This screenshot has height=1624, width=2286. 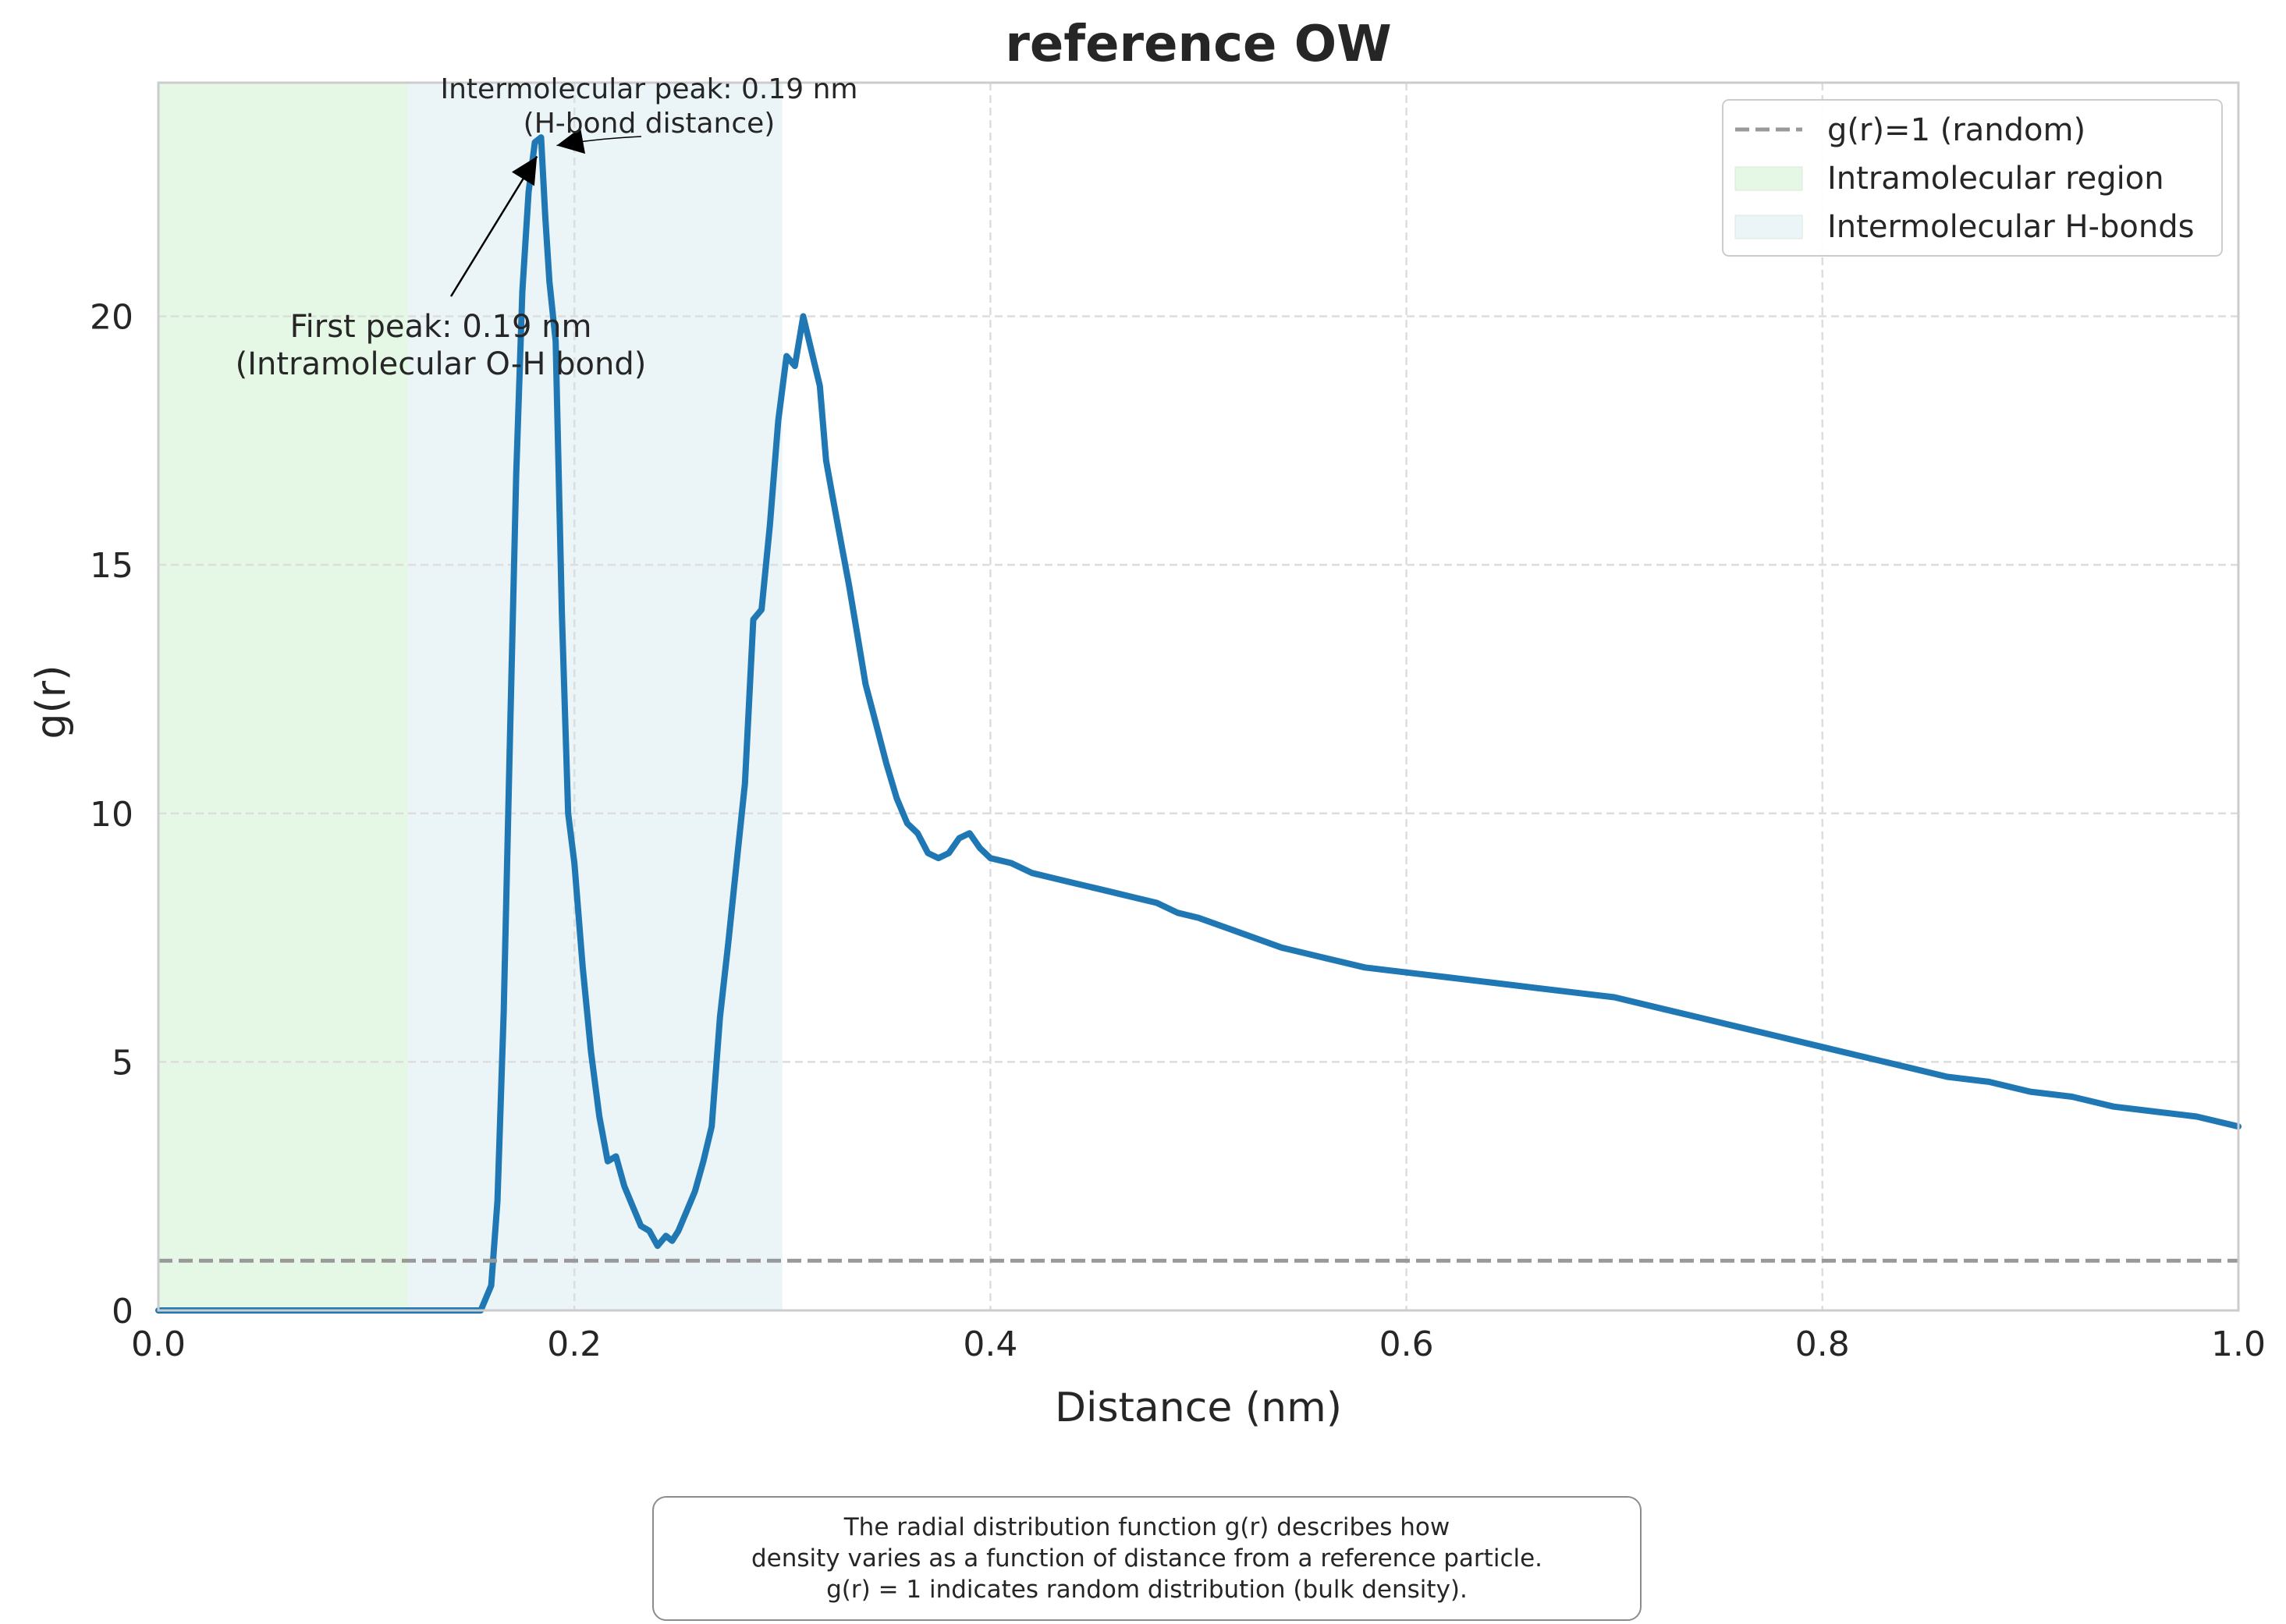 I want to click on x-tick-label: 0.4, so click(x=990, y=1344).